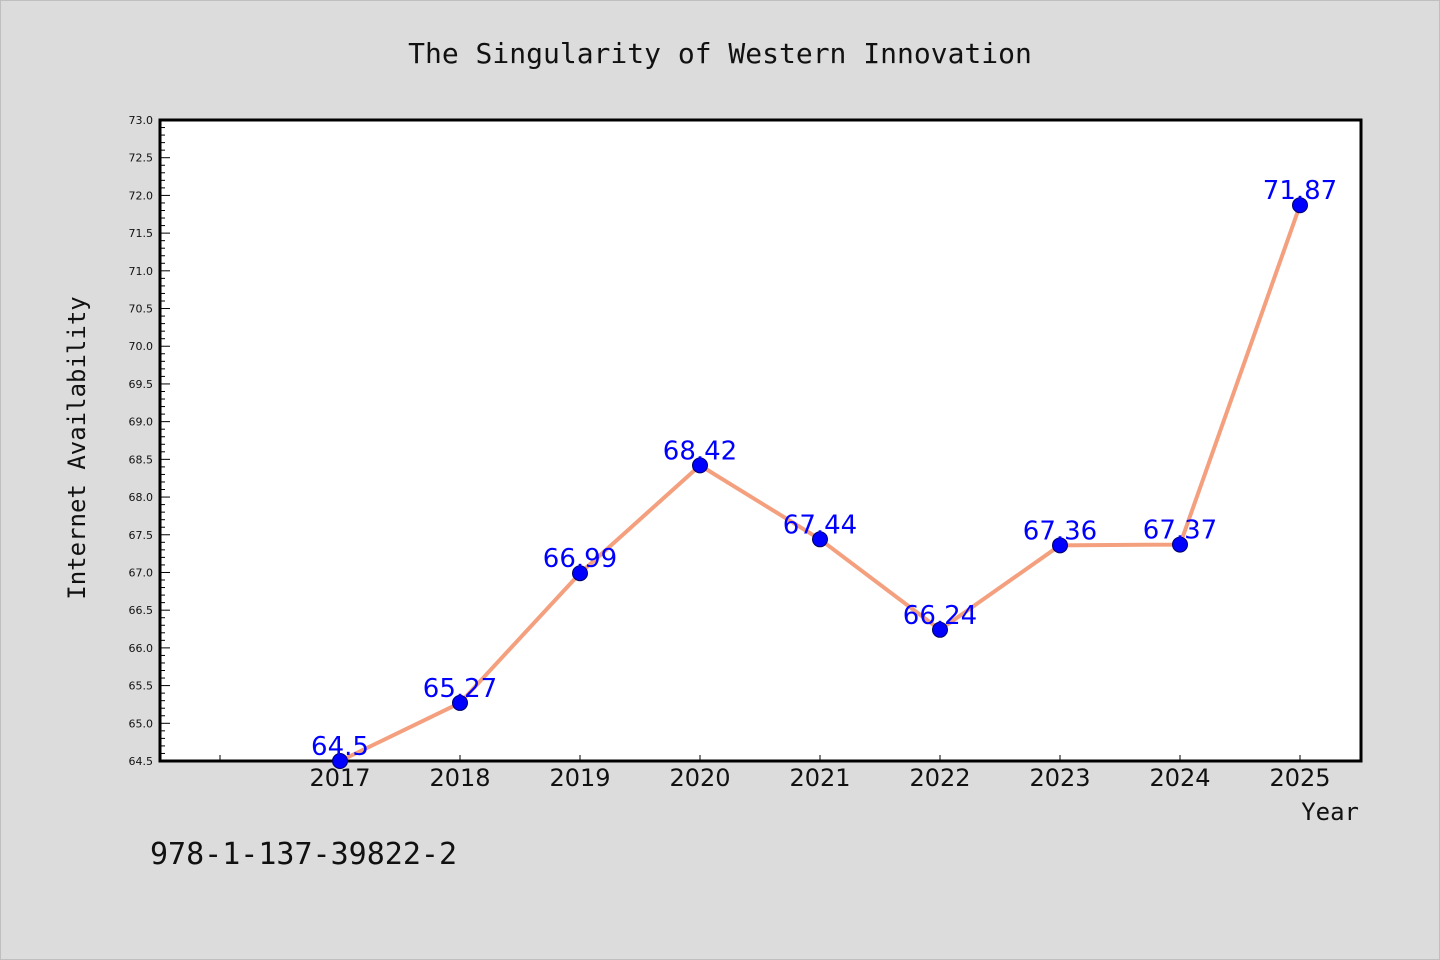 This screenshot has width=1440, height=960. I want to click on x-tick-label: 2019, so click(579, 778).